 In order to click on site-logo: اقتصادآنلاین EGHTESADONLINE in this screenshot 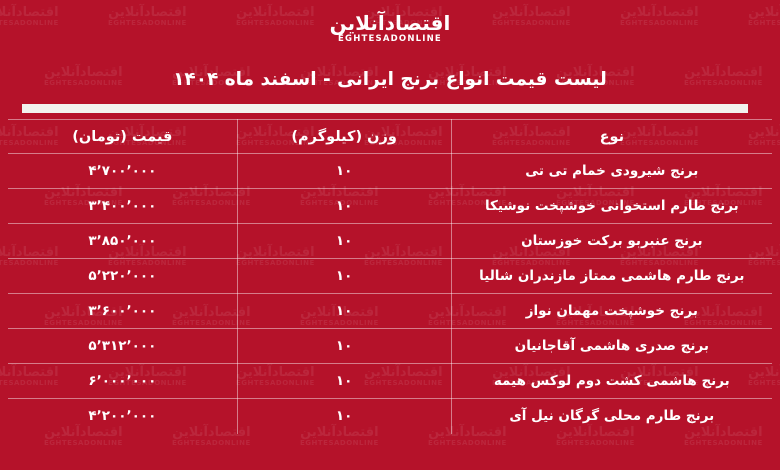, I will do `click(390, 28)`.